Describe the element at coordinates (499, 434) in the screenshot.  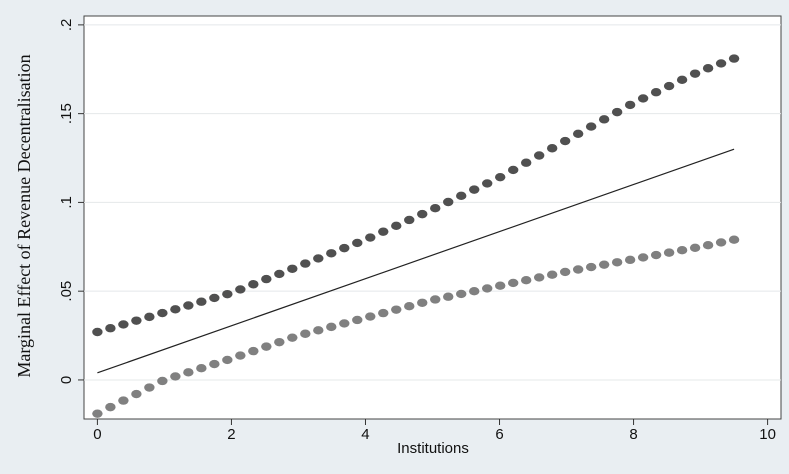
I see `x-tick-label: 6` at that location.